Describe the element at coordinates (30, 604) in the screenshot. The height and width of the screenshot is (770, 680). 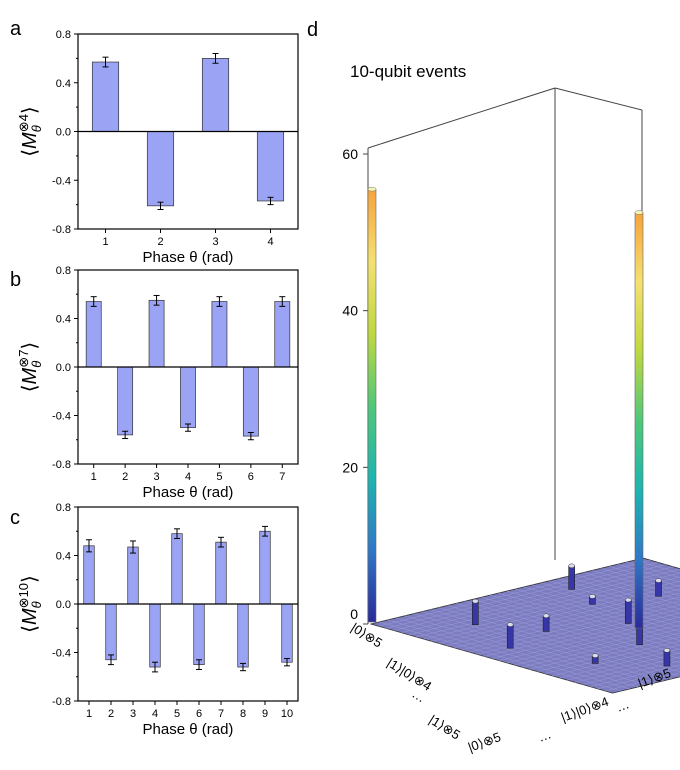
I see `y-axis-label: ⟨Mθ⊗10⟩` at that location.